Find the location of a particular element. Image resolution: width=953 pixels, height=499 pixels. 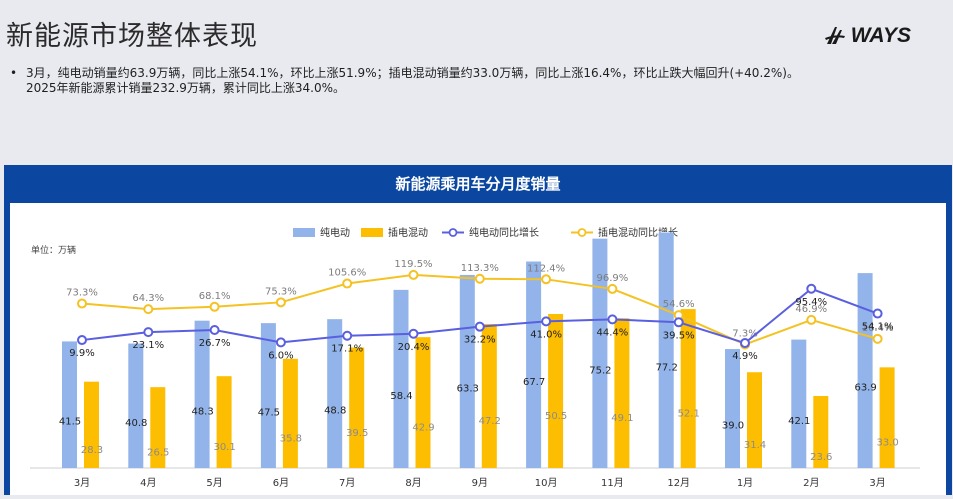

bev-growth-label-5: 20.4% is located at coordinates (414, 347).